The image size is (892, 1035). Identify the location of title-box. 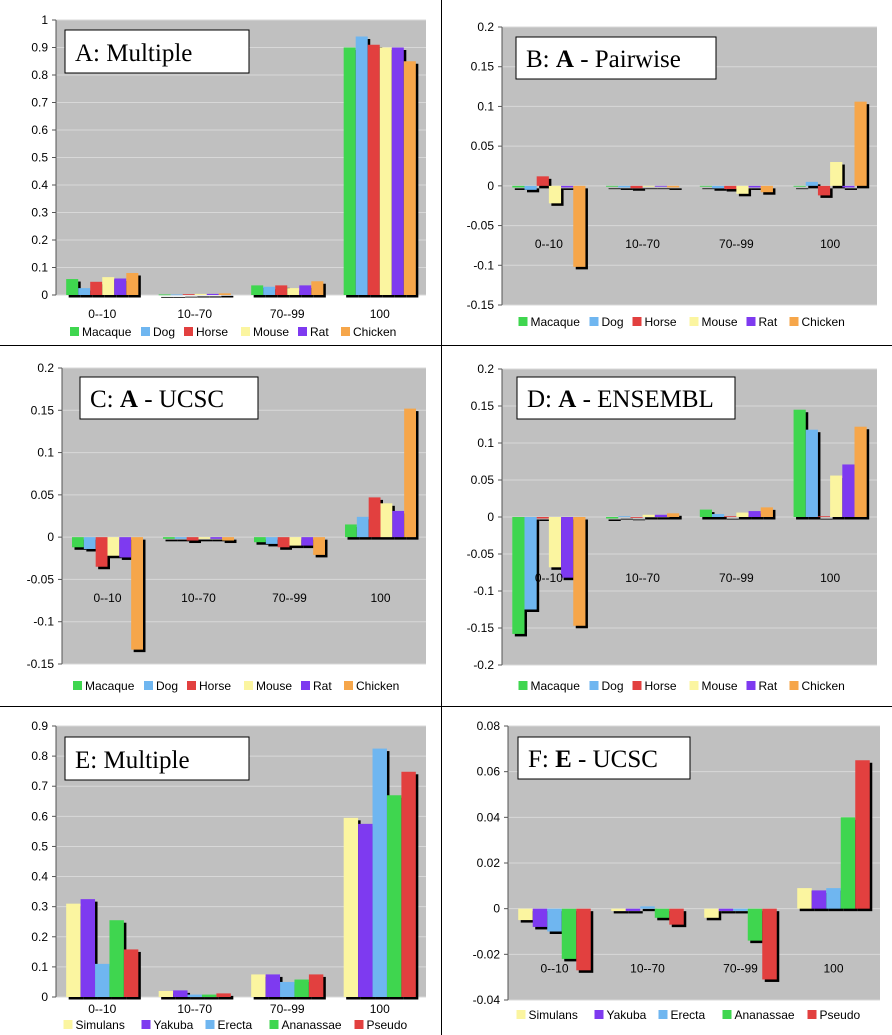
(157, 758).